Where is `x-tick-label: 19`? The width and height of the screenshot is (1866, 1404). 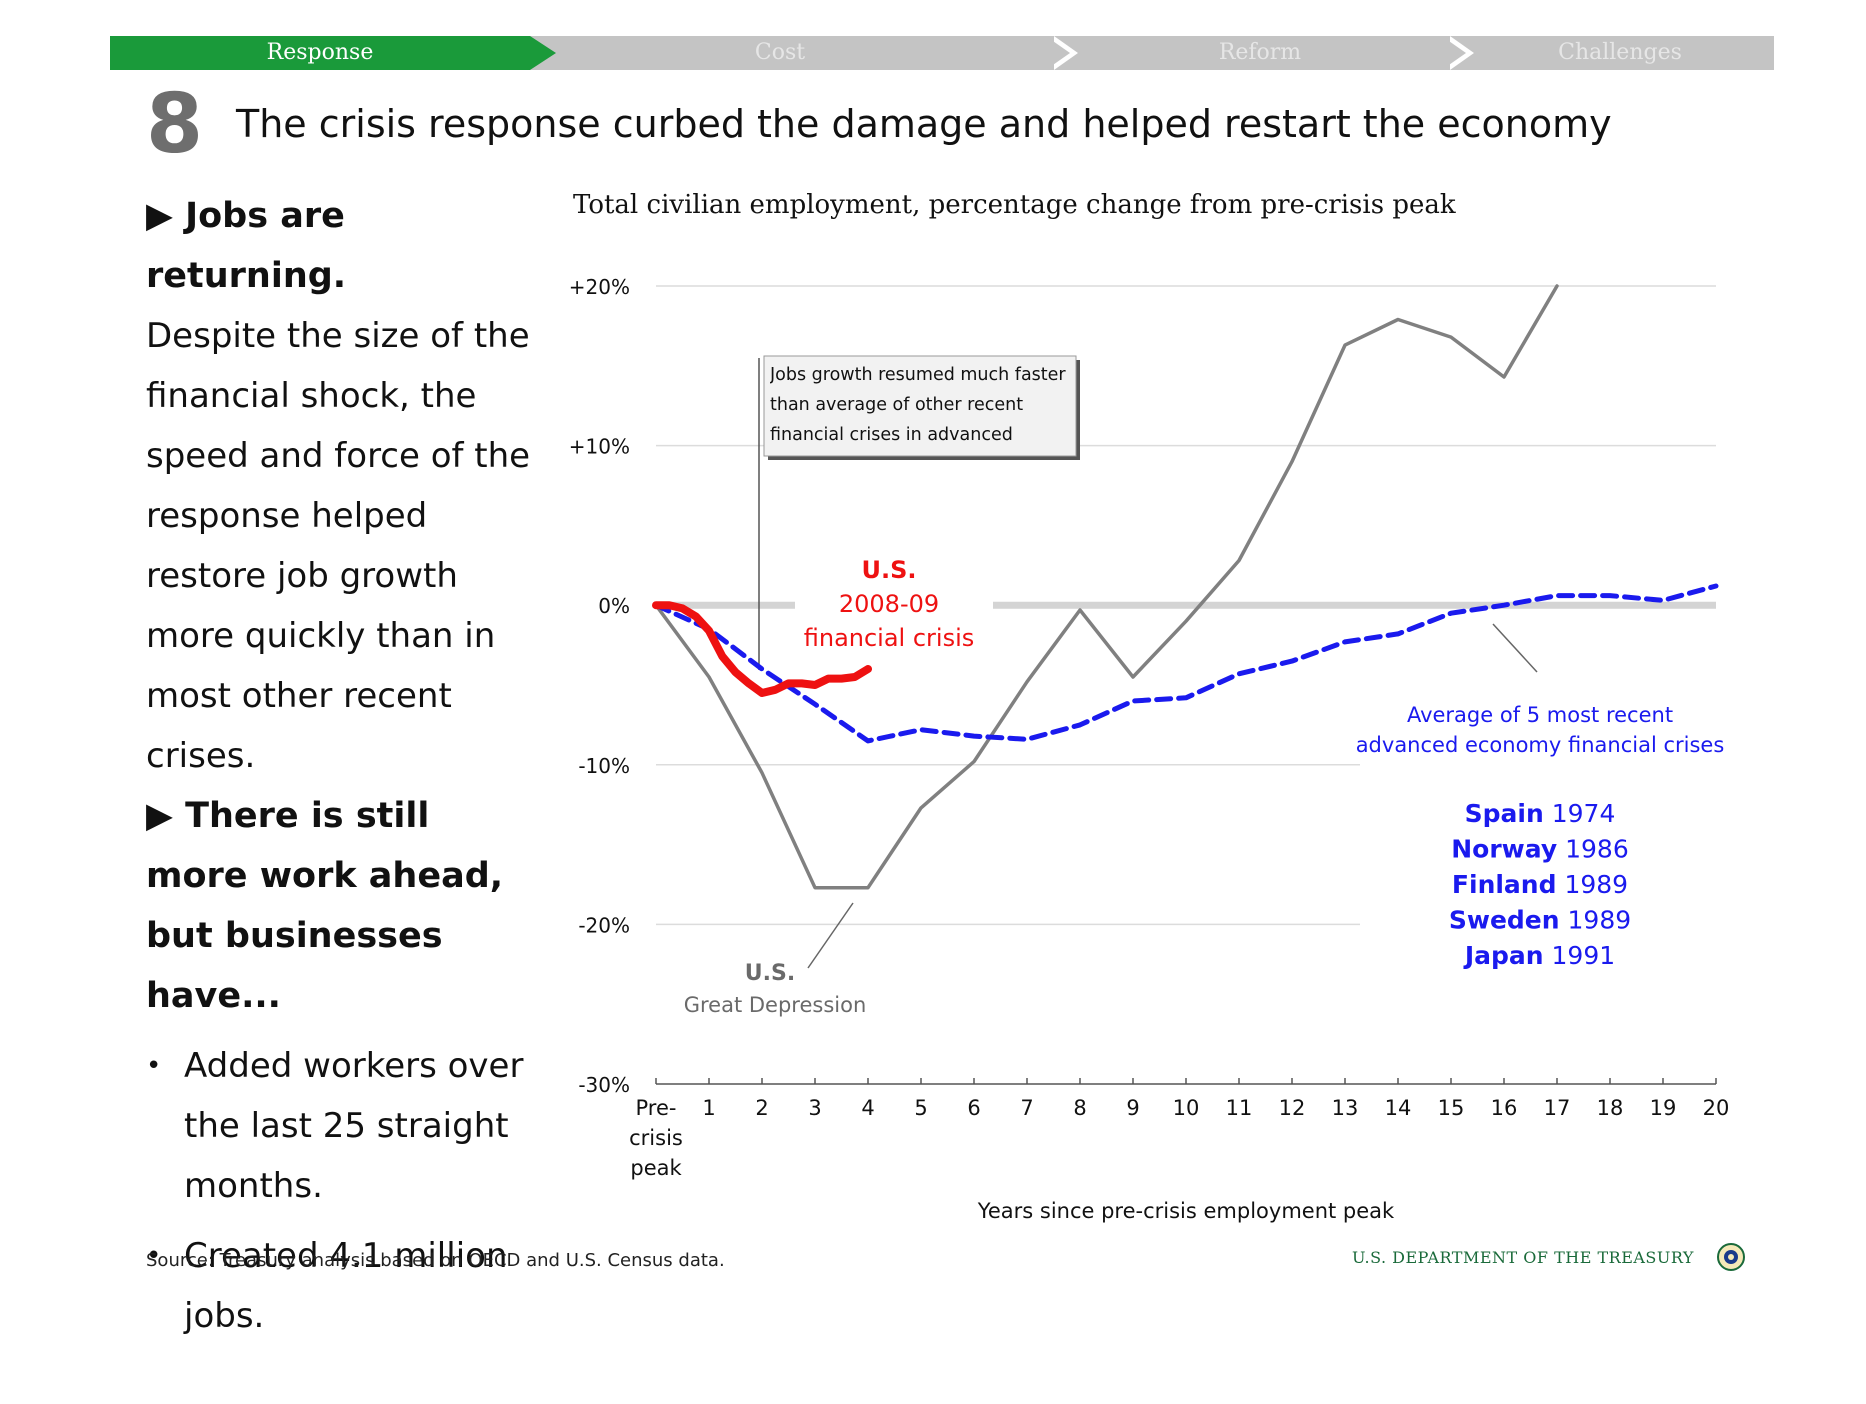 x-tick-label: 19 is located at coordinates (1663, 1108).